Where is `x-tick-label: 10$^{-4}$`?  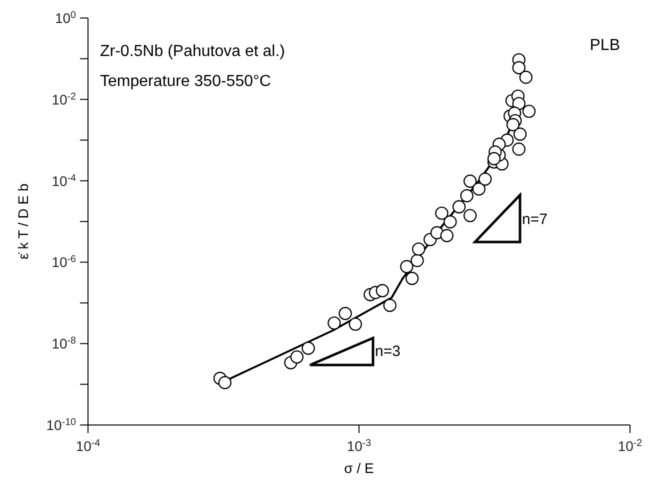 x-tick-label: 10$^{-4}$ is located at coordinates (88, 446).